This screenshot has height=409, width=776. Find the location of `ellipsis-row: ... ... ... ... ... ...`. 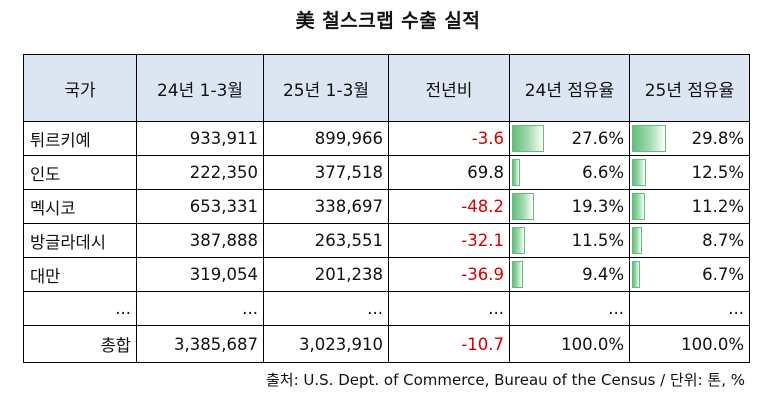

ellipsis-row: ... ... ... ... ... ... is located at coordinates (386, 308).